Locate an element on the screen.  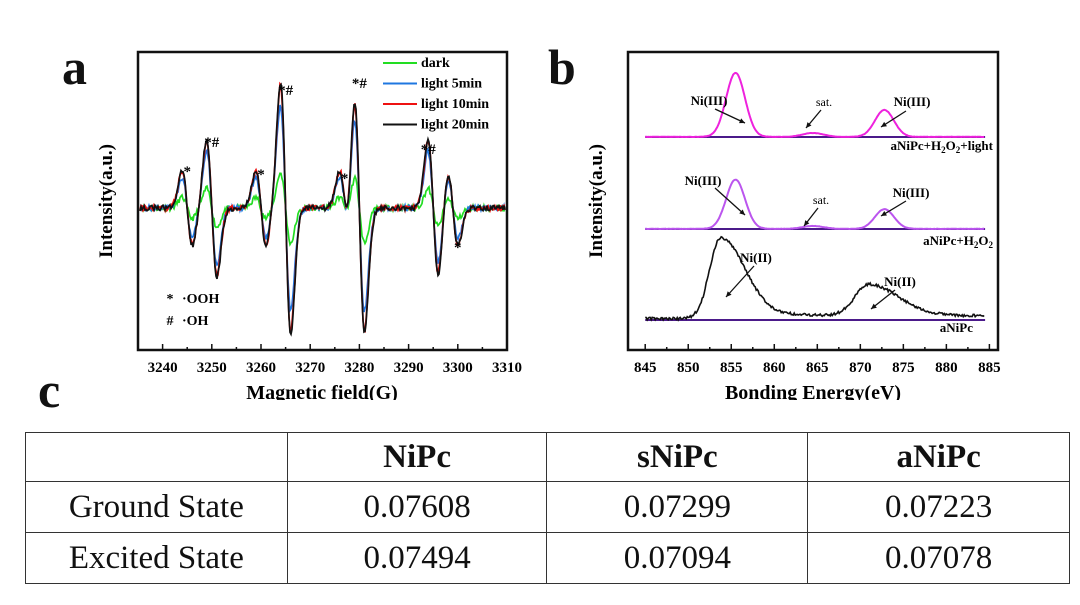
x-tick-label: 860 is located at coordinates (774, 368).